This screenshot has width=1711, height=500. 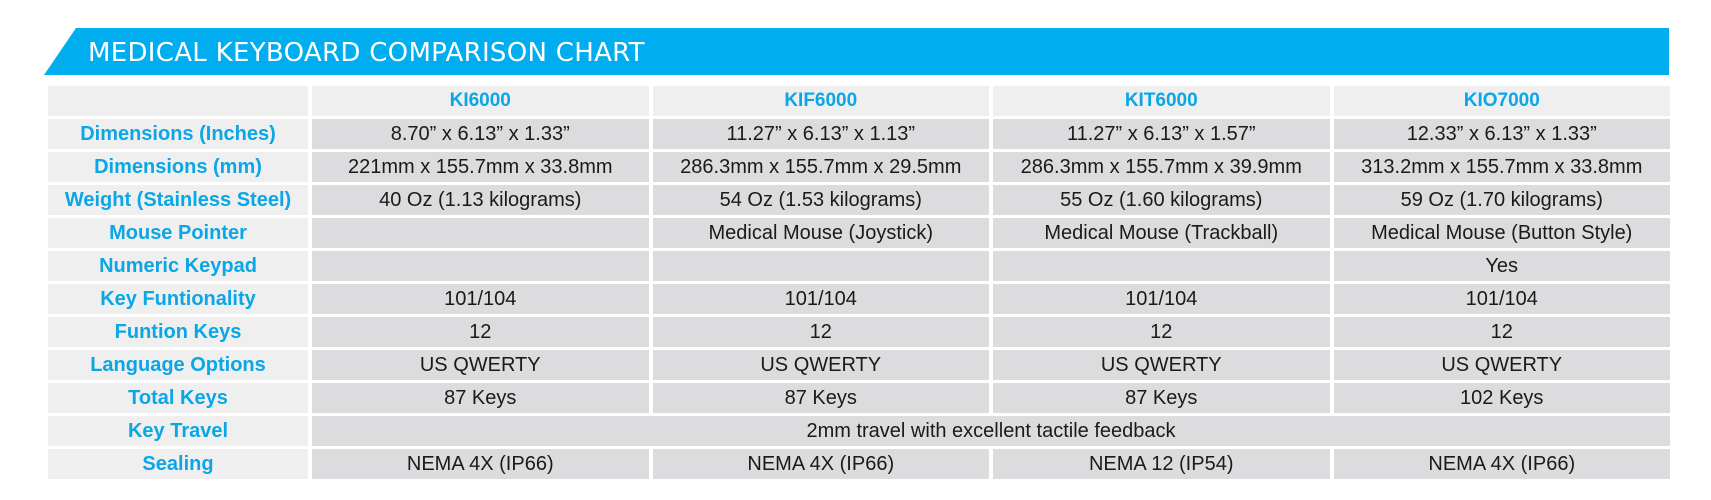 What do you see at coordinates (1501, 167) in the screenshot?
I see `table-cell: 313.2mm x 155.7mm x 33.8mm` at bounding box center [1501, 167].